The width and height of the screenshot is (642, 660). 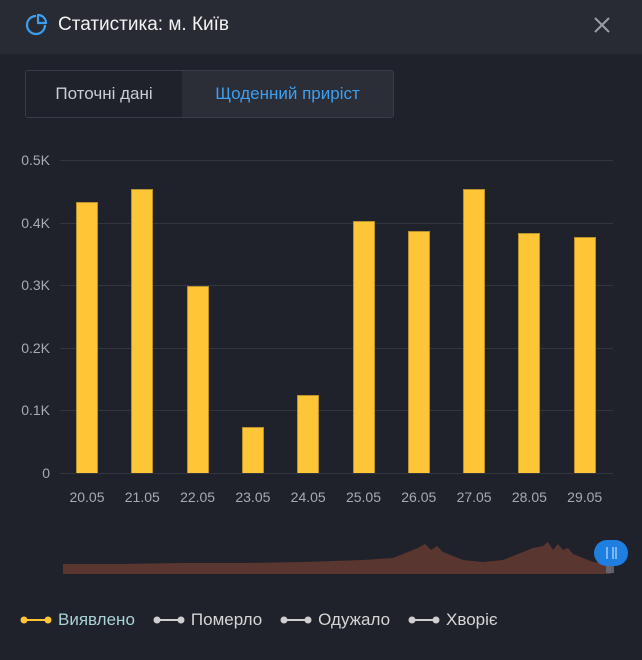 What do you see at coordinates (602, 25) in the screenshot?
I see `close-icon` at bounding box center [602, 25].